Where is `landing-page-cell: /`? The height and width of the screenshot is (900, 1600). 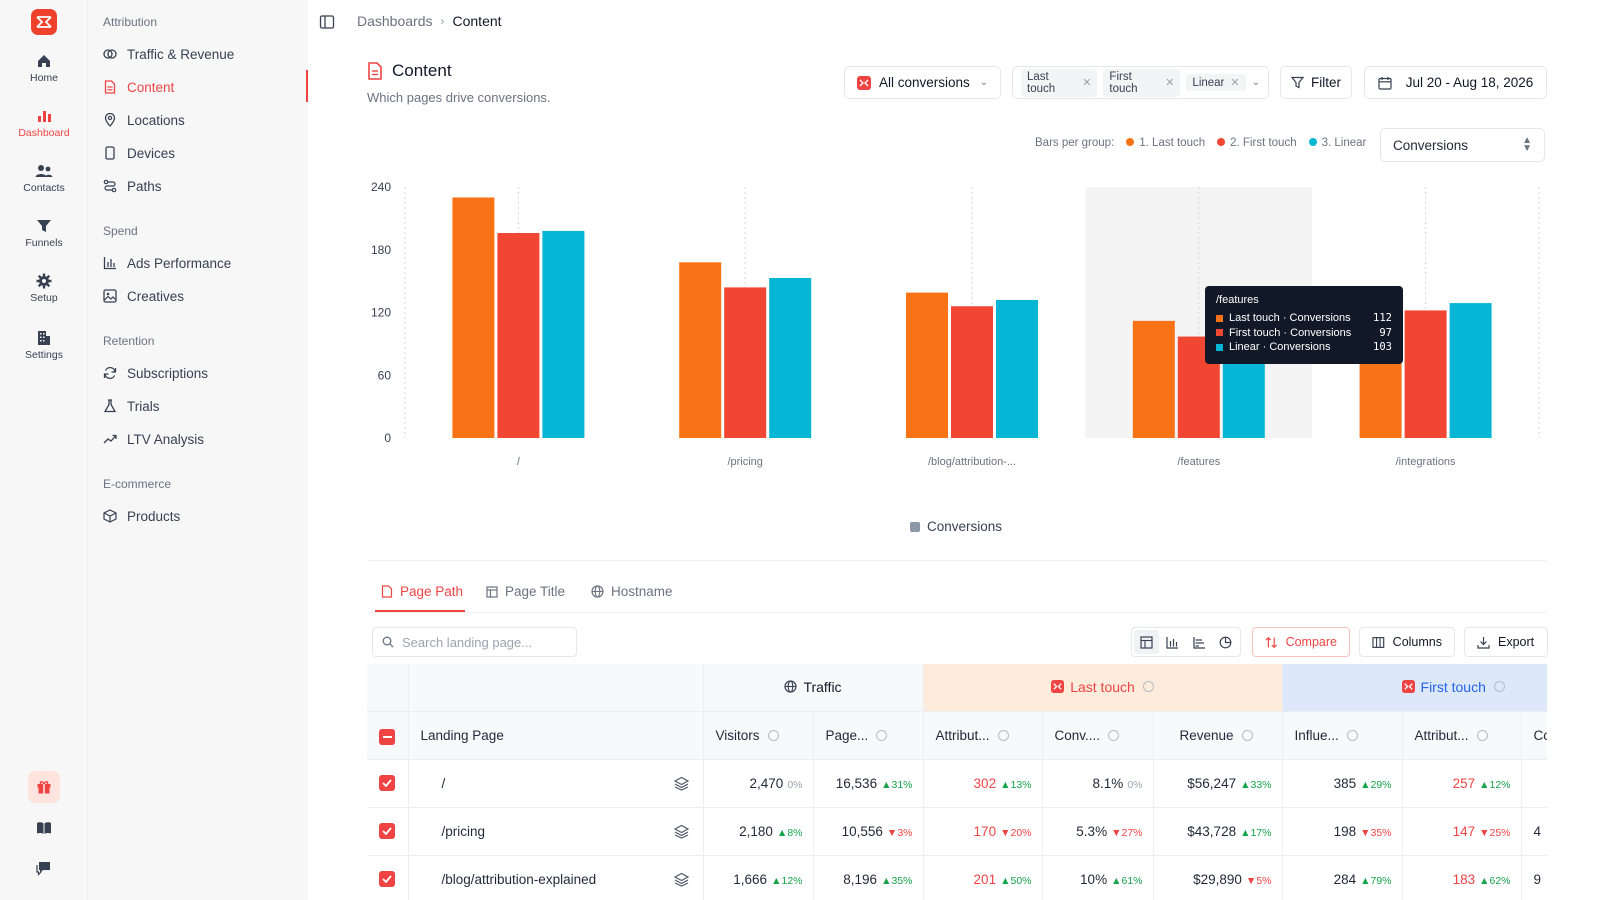 landing-page-cell: / is located at coordinates (556, 783).